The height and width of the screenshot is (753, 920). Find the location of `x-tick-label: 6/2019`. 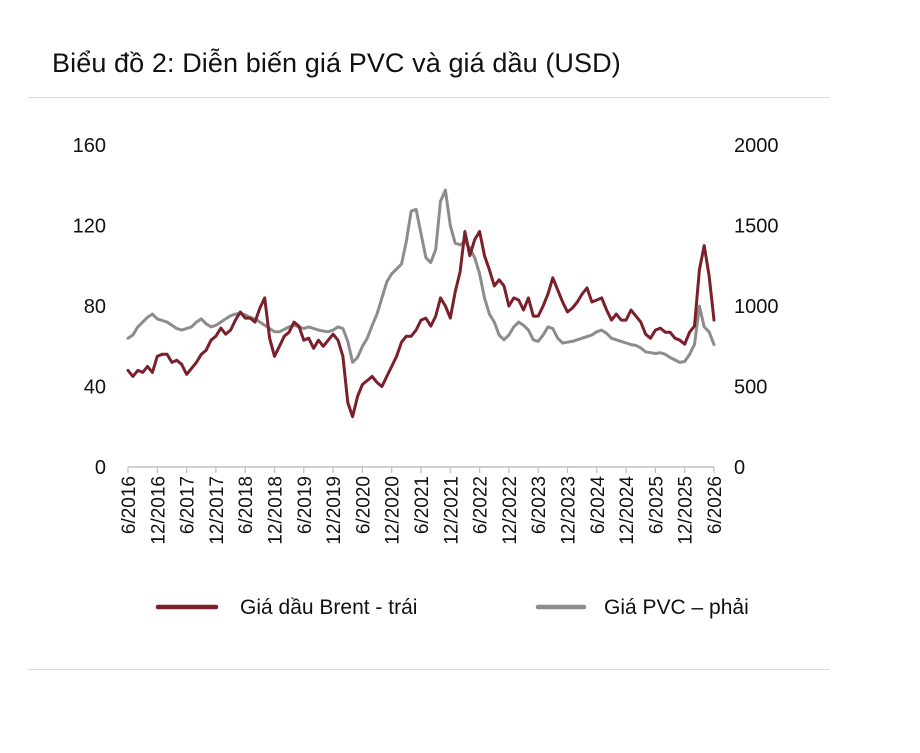

x-tick-label: 6/2019 is located at coordinates (305, 505).